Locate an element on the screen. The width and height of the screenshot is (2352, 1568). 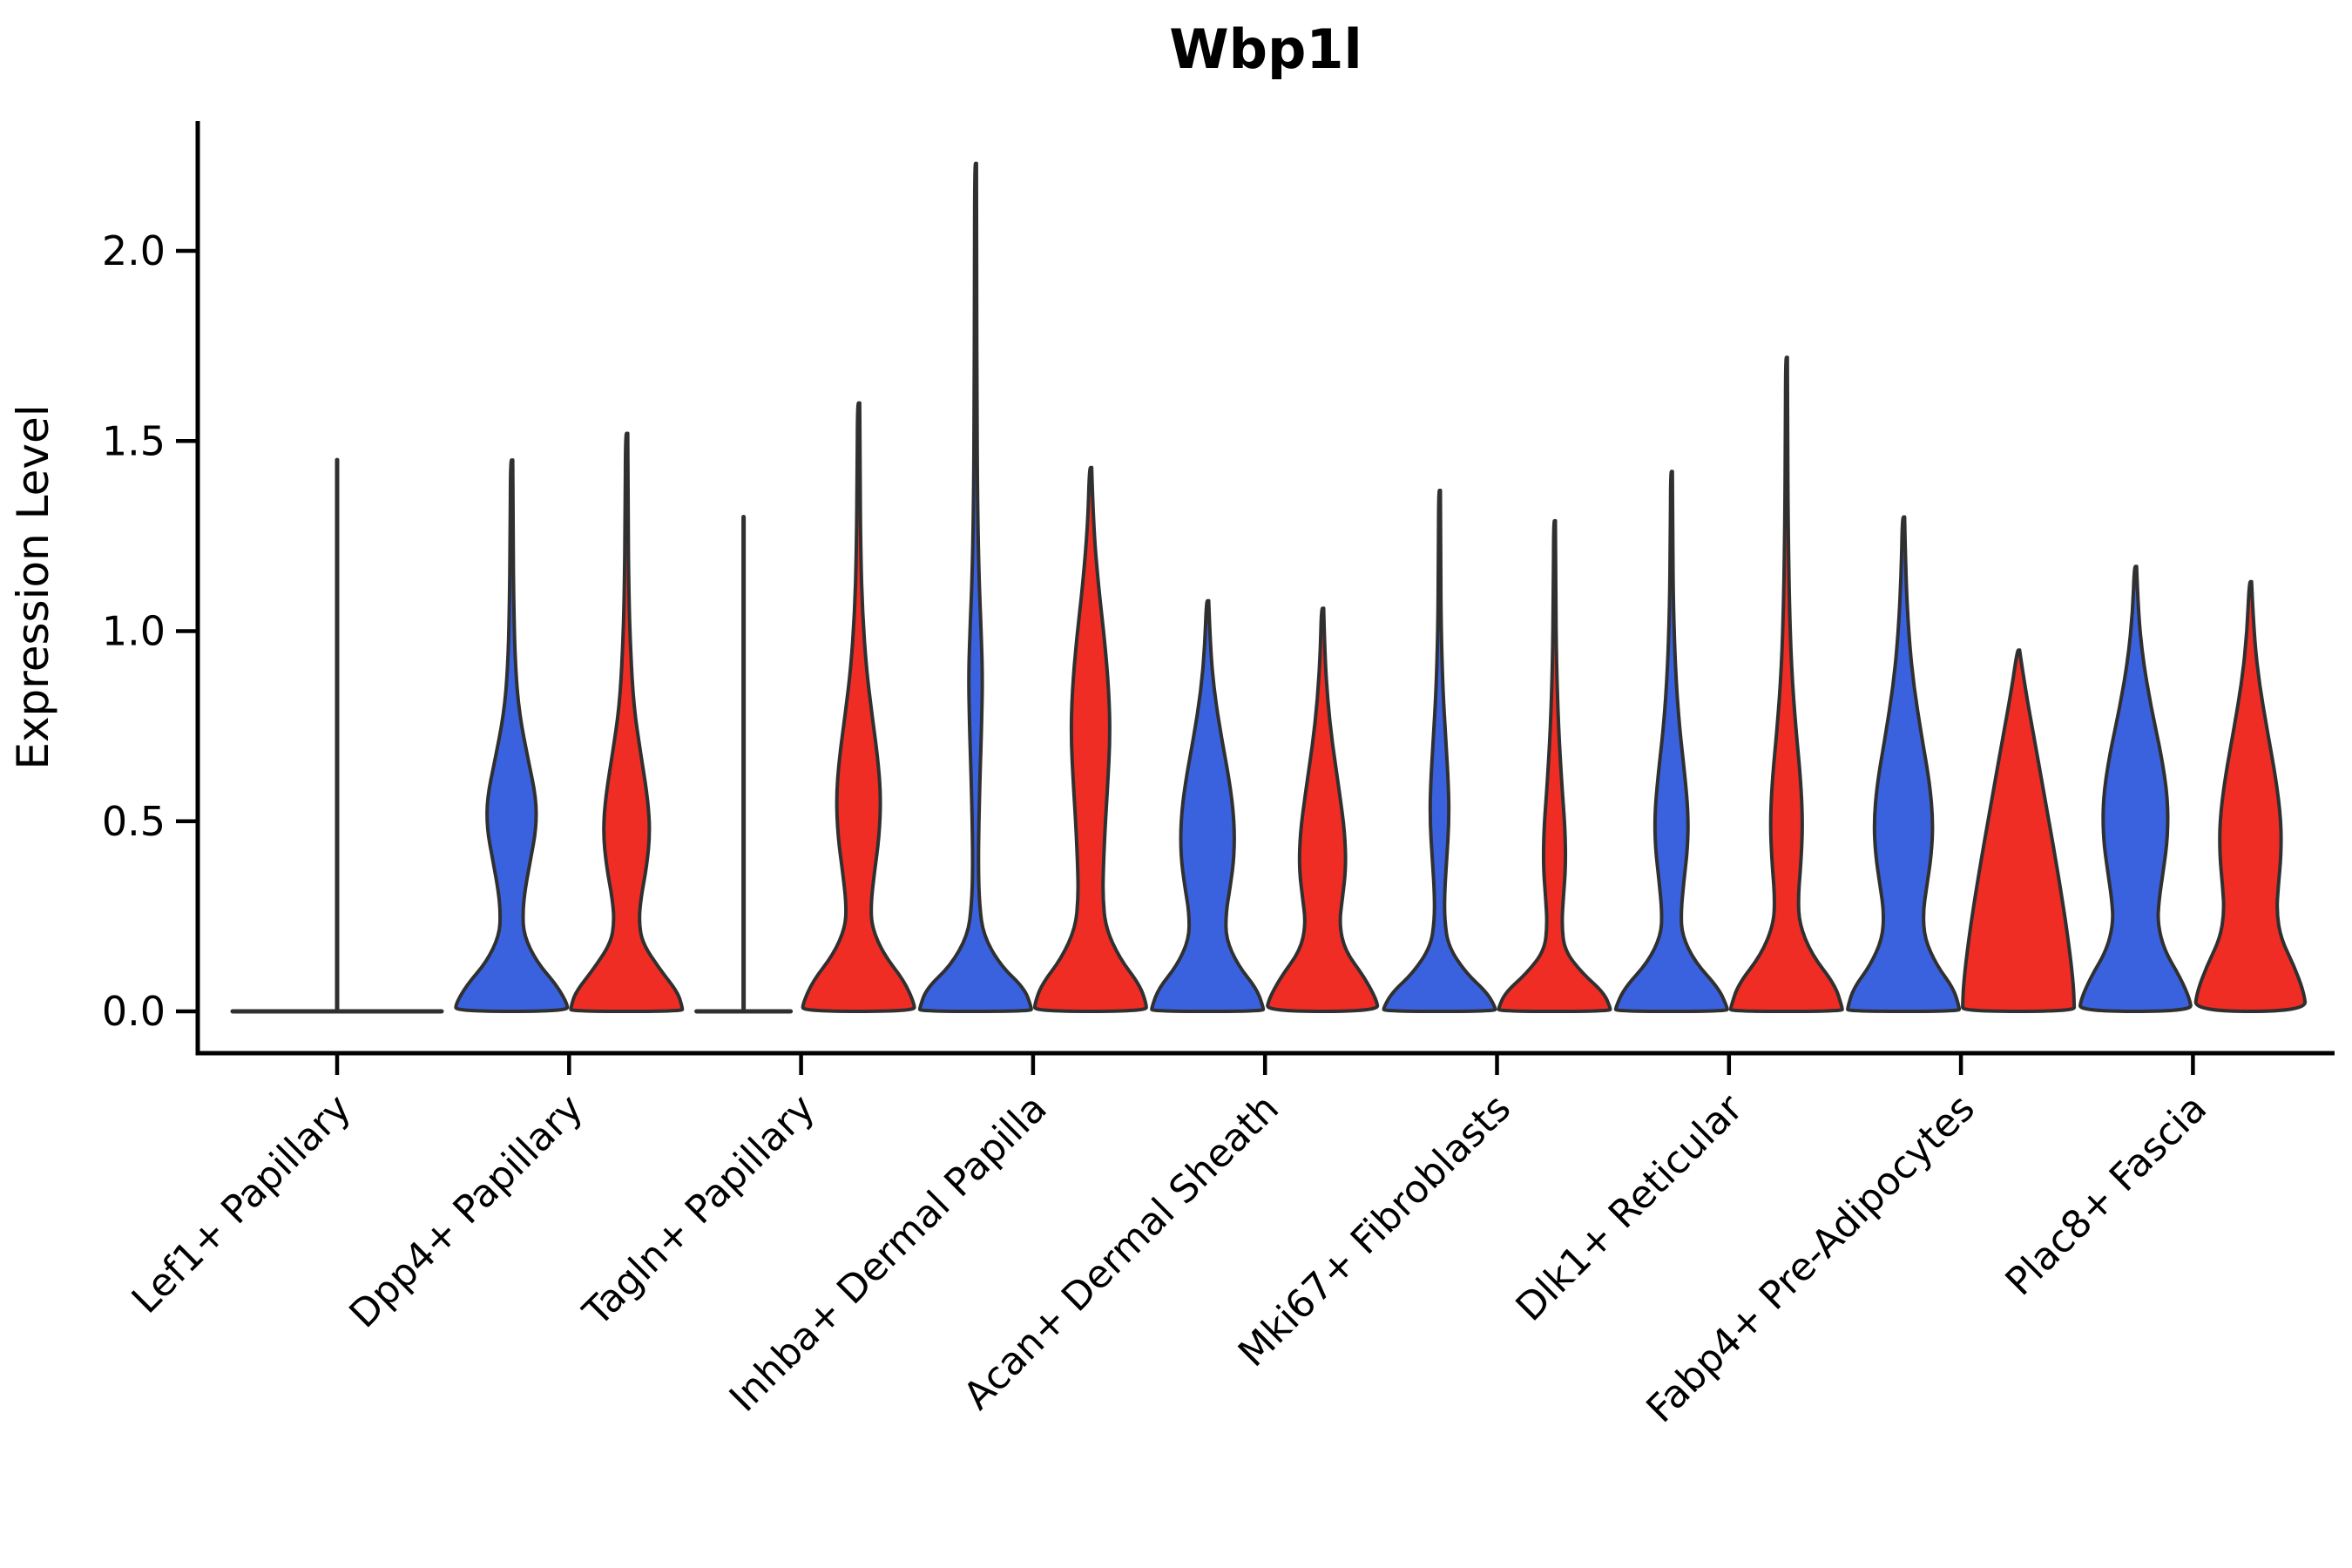
x-tick-label: Tagln+ Papillary is located at coordinates (698, 1211).